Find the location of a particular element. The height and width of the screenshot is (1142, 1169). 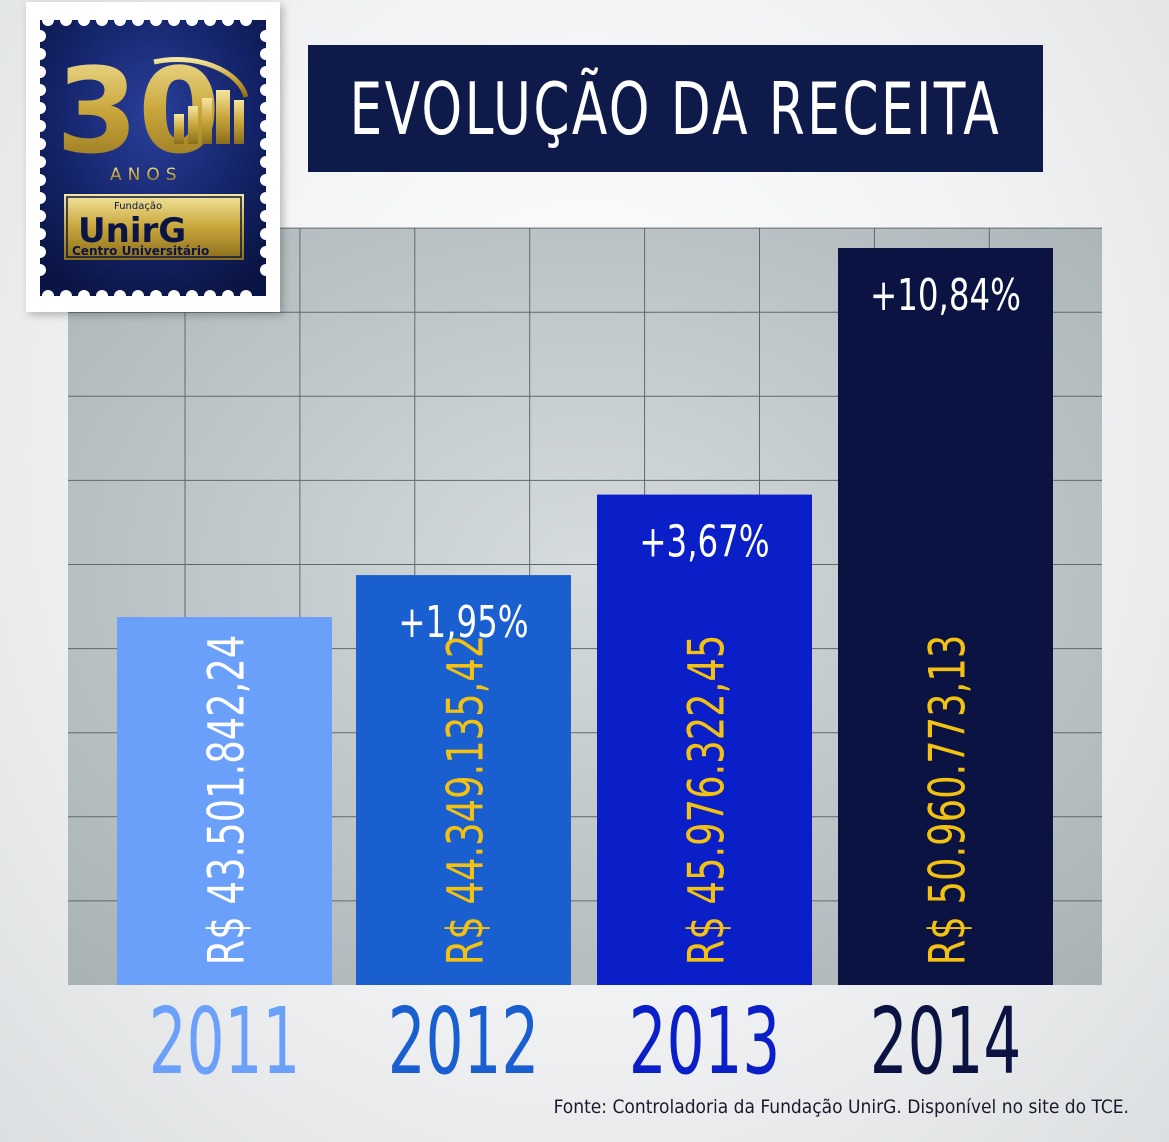

growth-label-2013: +3,67% is located at coordinates (704, 542).